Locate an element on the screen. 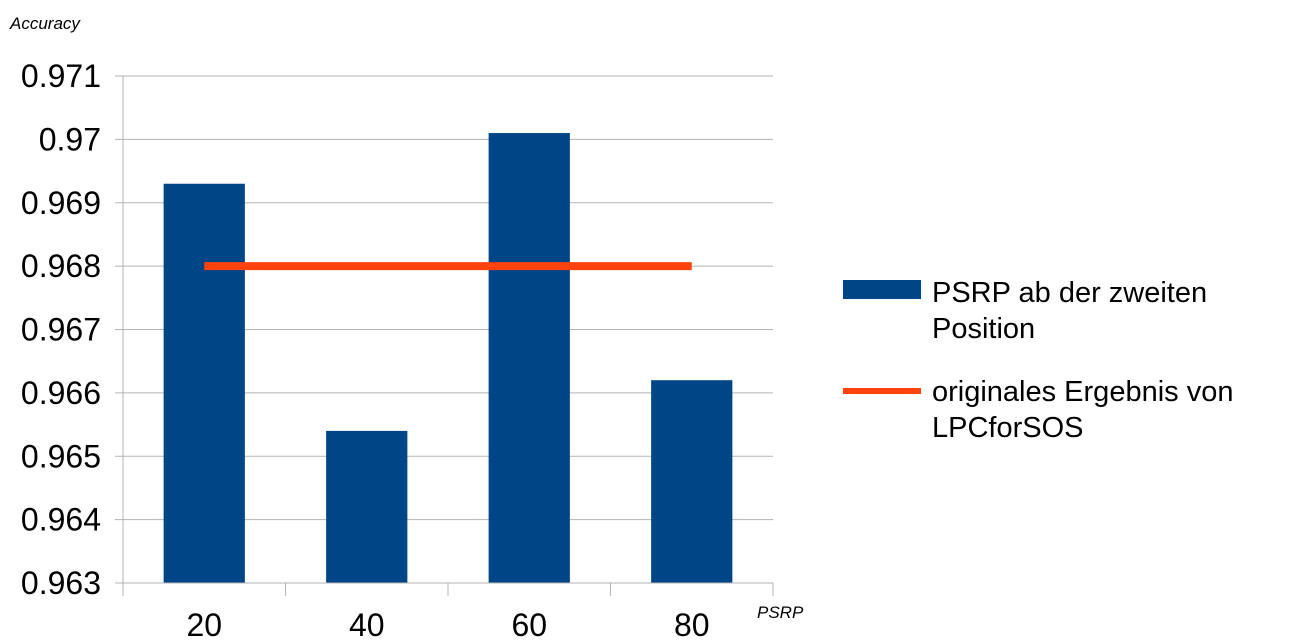 This screenshot has height=640, width=1297. y-tick-label: 0.967 is located at coordinates (61, 330).